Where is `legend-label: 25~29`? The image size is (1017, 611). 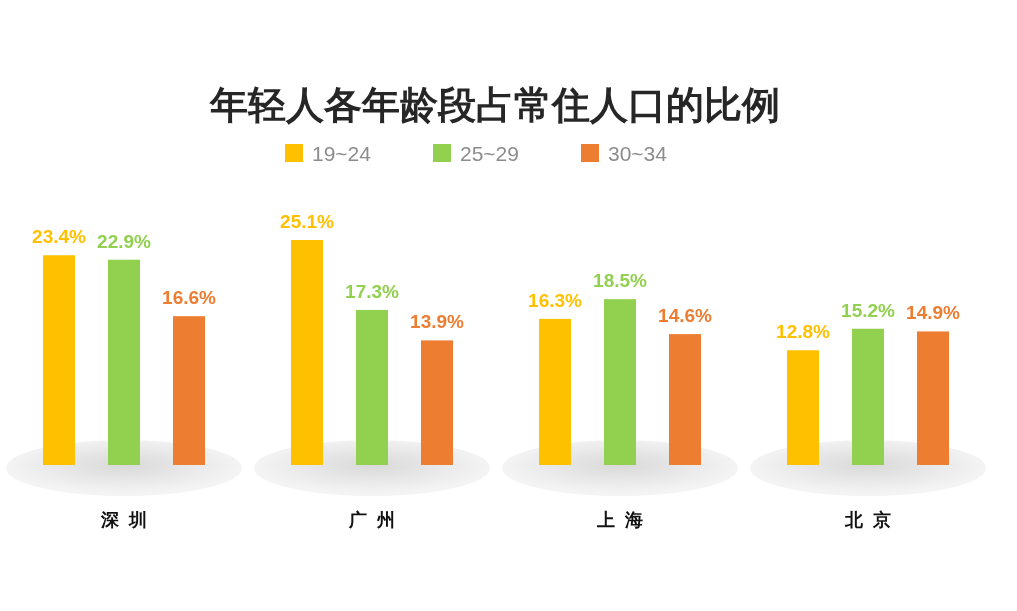
legend-label: 25~29 is located at coordinates (489, 153).